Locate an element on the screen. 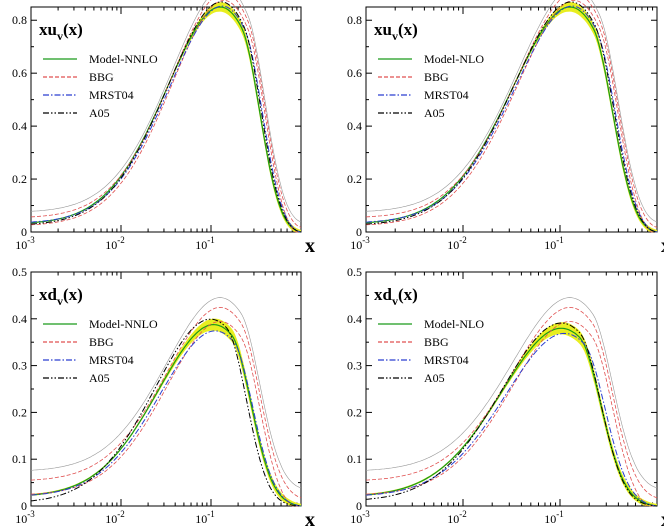  y-tick-label: 0.8 is located at coordinates (354, 20).